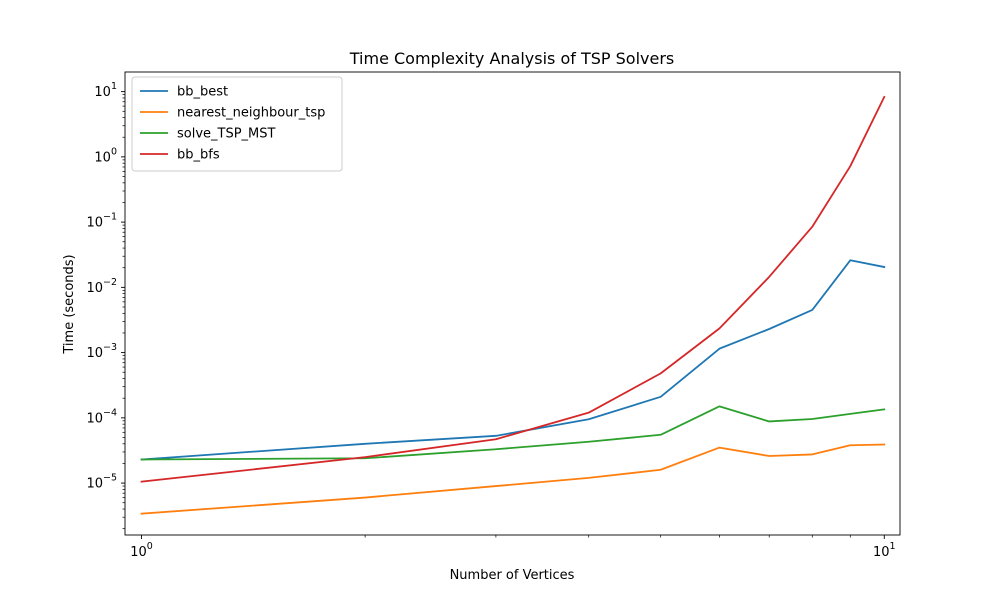 The height and width of the screenshot is (600, 1000). What do you see at coordinates (202, 92) in the screenshot?
I see `legend-label: bb_best` at bounding box center [202, 92].